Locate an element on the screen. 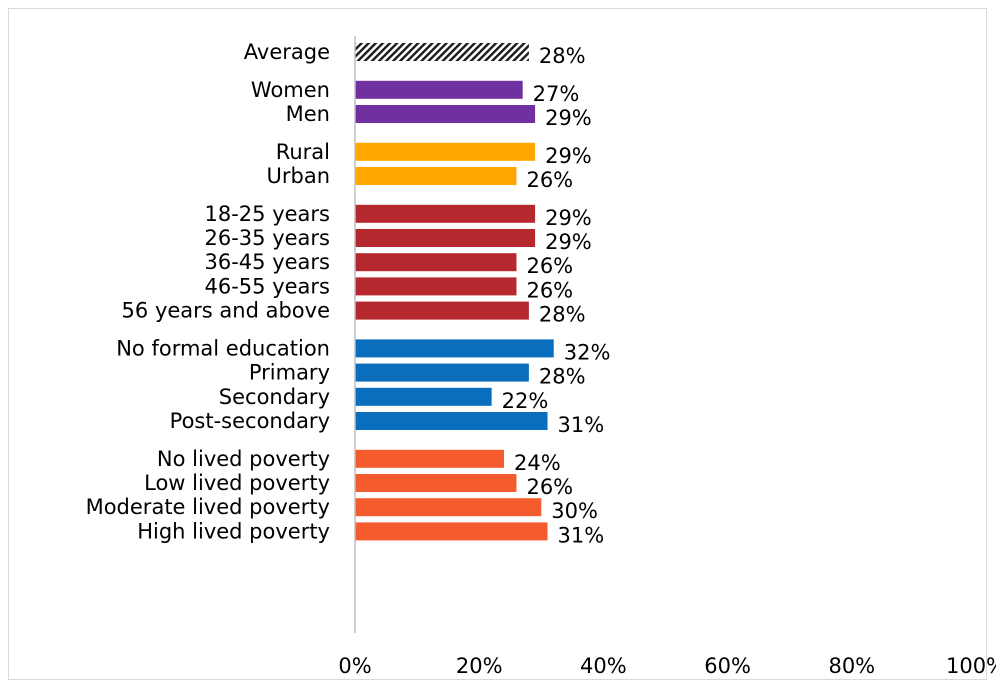  value-label-primary: 28% is located at coordinates (562, 377).